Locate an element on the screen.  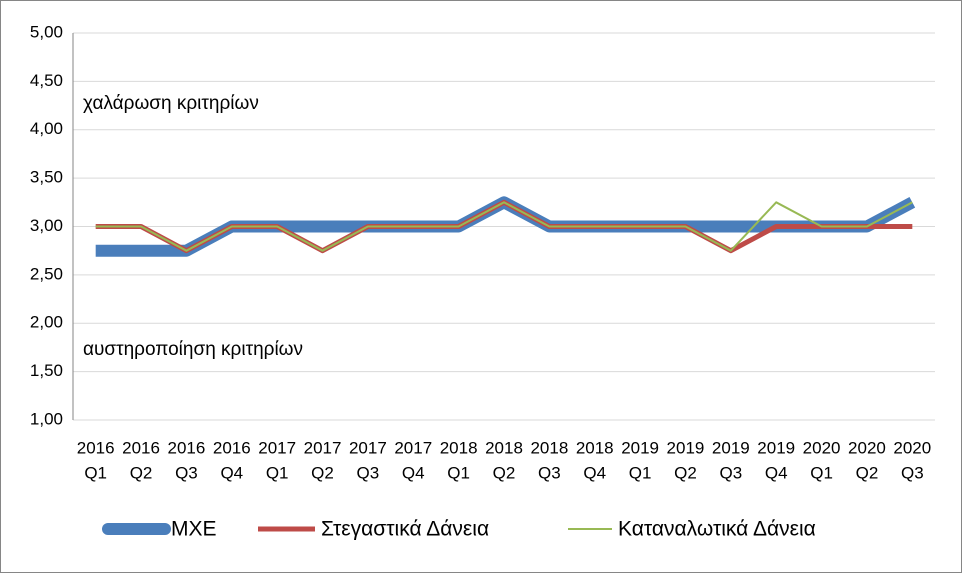
legend-label: Στεγαστικά Δάνεια is located at coordinates (405, 529).